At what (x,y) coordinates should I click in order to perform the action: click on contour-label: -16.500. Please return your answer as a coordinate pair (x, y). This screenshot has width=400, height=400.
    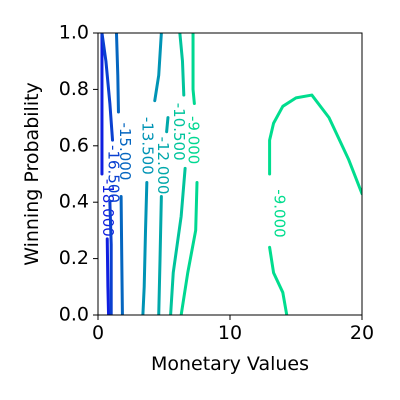
    Looking at the image, I should click on (114, 174).